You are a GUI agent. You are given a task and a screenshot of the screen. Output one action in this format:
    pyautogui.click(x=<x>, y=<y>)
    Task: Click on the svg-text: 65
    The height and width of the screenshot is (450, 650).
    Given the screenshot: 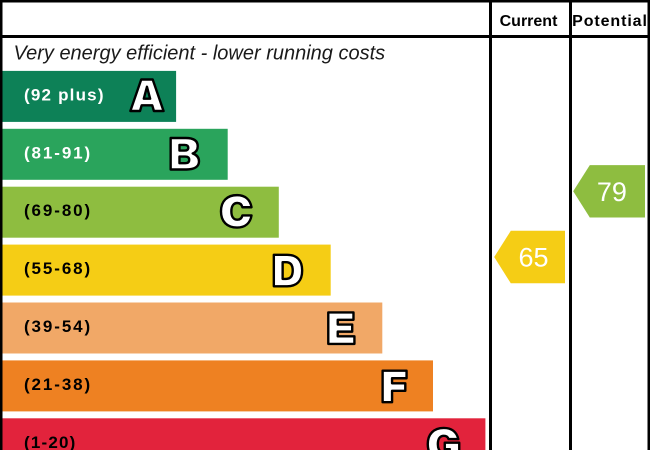 What is the action you would take?
    pyautogui.click(x=533, y=258)
    